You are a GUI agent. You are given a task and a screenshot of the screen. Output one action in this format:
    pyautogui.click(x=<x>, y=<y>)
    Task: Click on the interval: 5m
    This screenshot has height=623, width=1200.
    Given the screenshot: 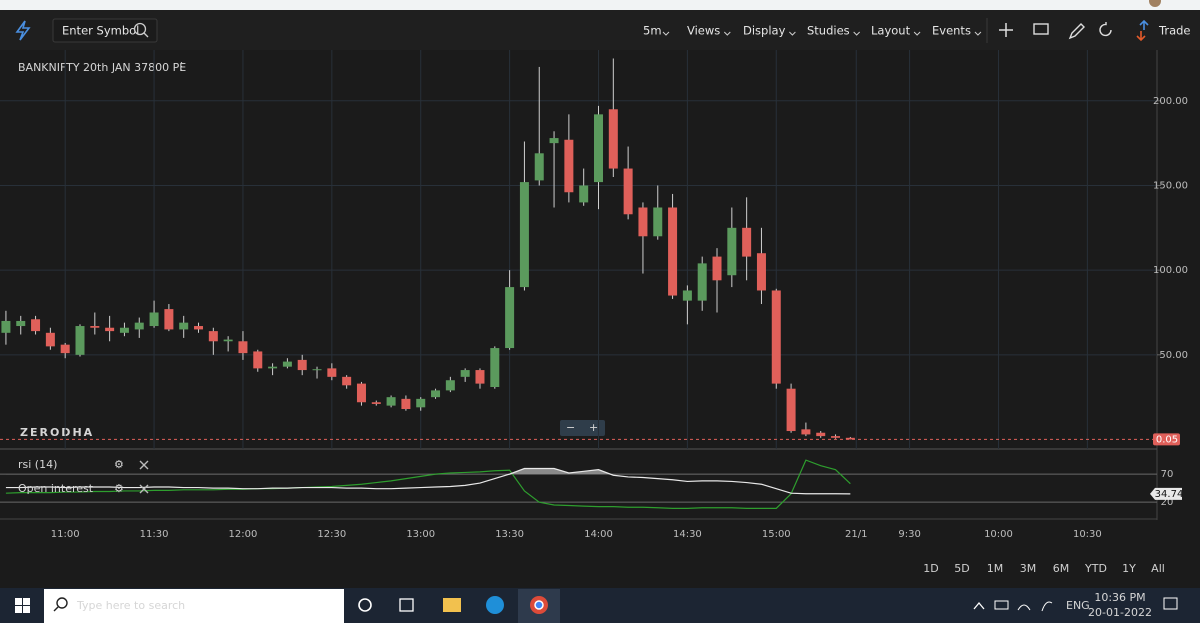 What is the action you would take?
    pyautogui.click(x=652, y=31)
    